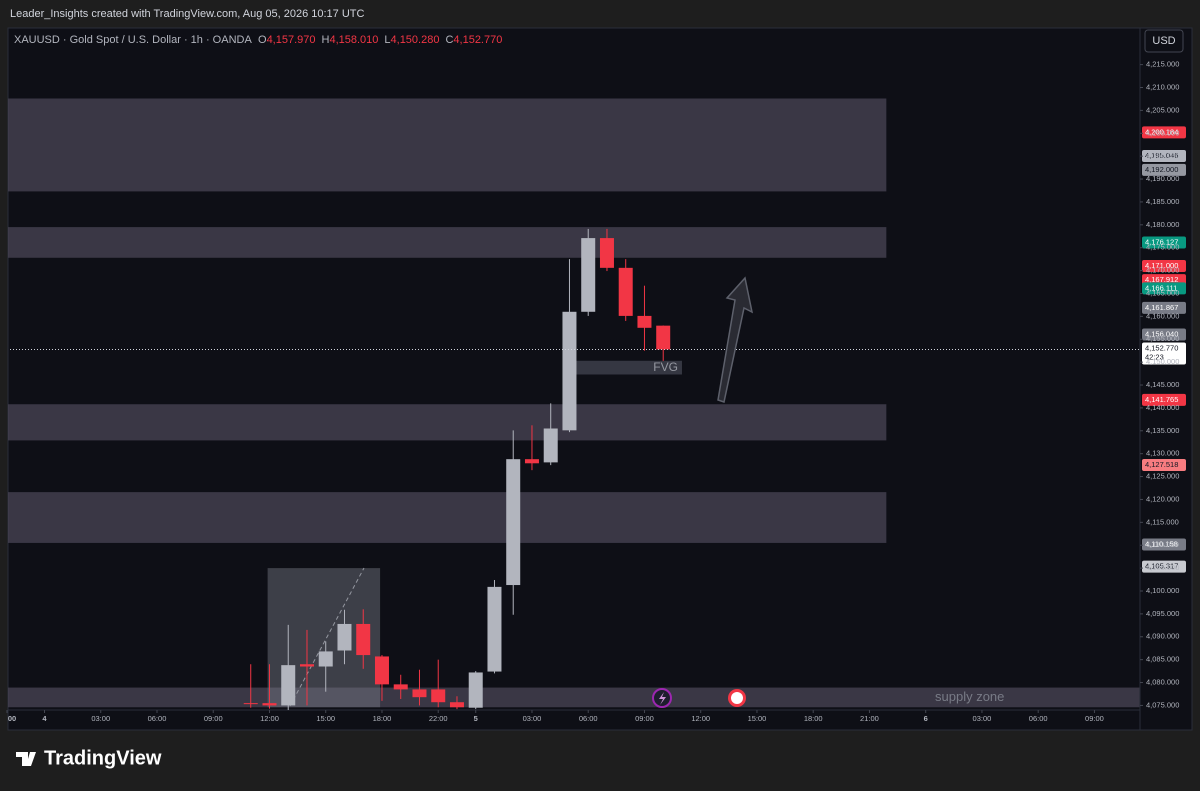  What do you see at coordinates (1161, 464) in the screenshot?
I see `price-badge-label: 4,127.518` at bounding box center [1161, 464].